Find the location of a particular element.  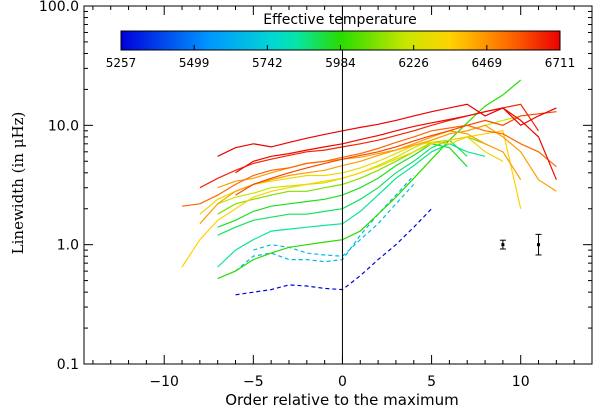

y-axis-label: Linewidth (in μHz) is located at coordinates (18, 183).